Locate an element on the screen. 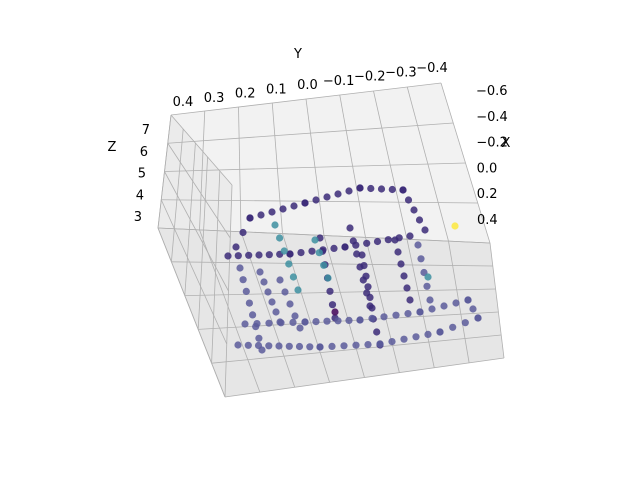 This screenshot has width=640, height=479. x-tick-label: 0.4 is located at coordinates (487, 220).